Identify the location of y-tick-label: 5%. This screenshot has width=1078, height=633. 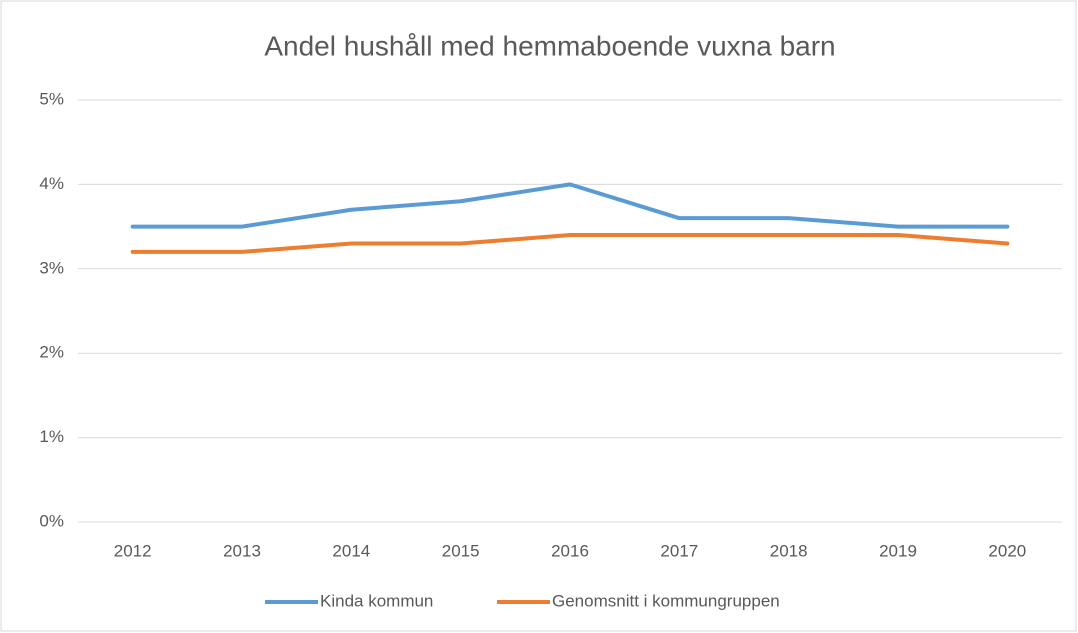
(51, 98).